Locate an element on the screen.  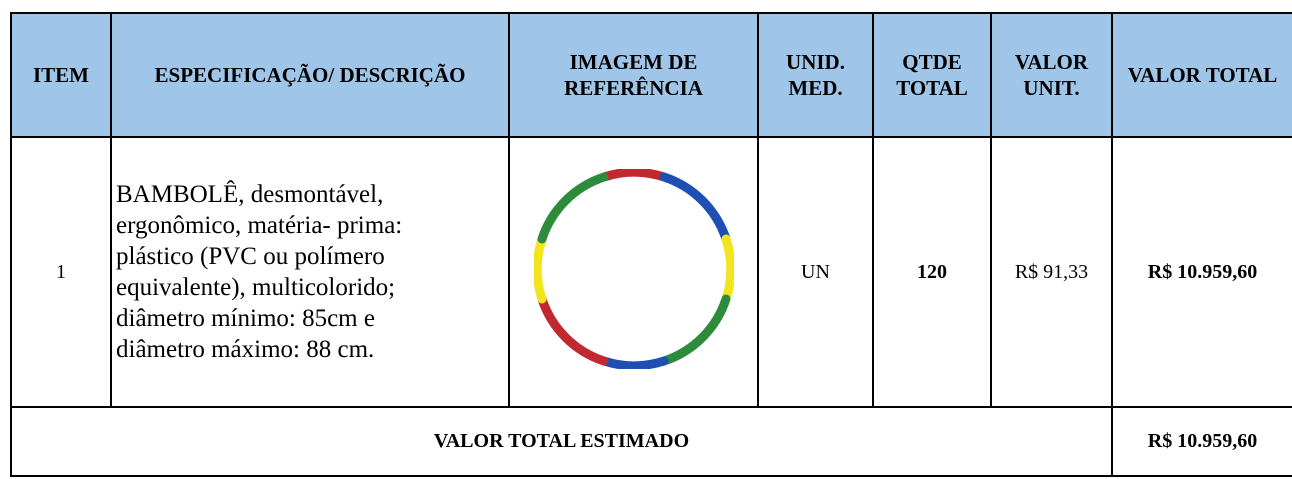
unit-value: R$ 91,33 is located at coordinates (1051, 272).